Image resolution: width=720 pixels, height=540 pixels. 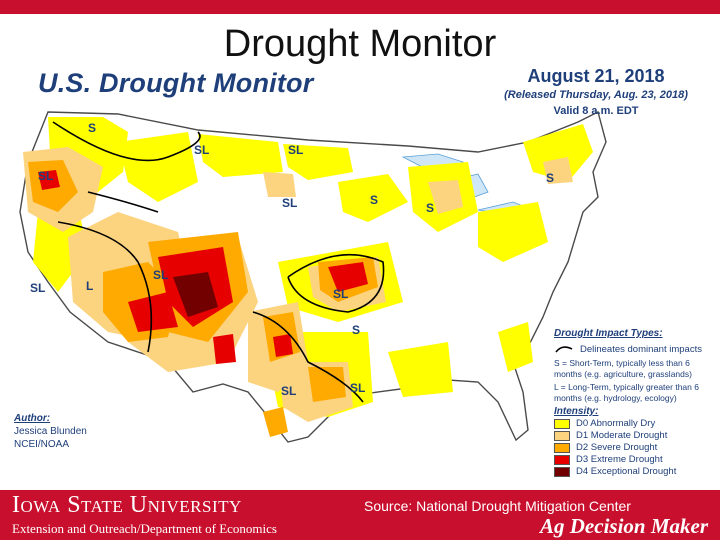 I want to click on swatch-d2, so click(x=562, y=447).